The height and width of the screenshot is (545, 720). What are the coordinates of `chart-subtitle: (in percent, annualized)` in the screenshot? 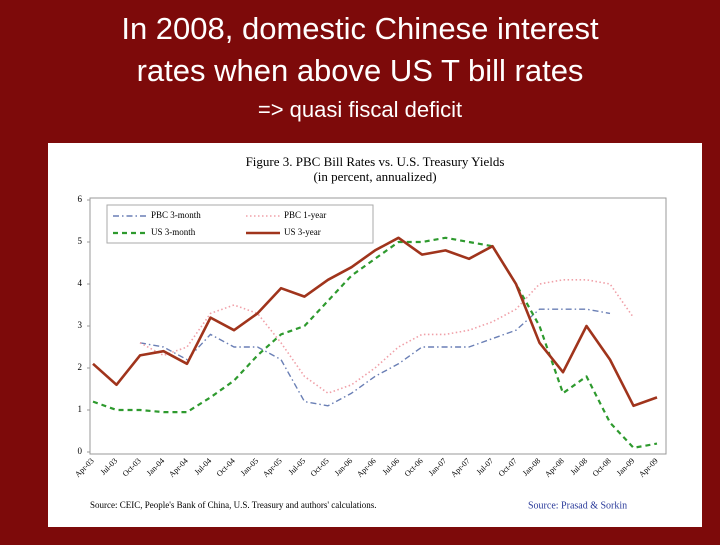 It's located at (374, 176).